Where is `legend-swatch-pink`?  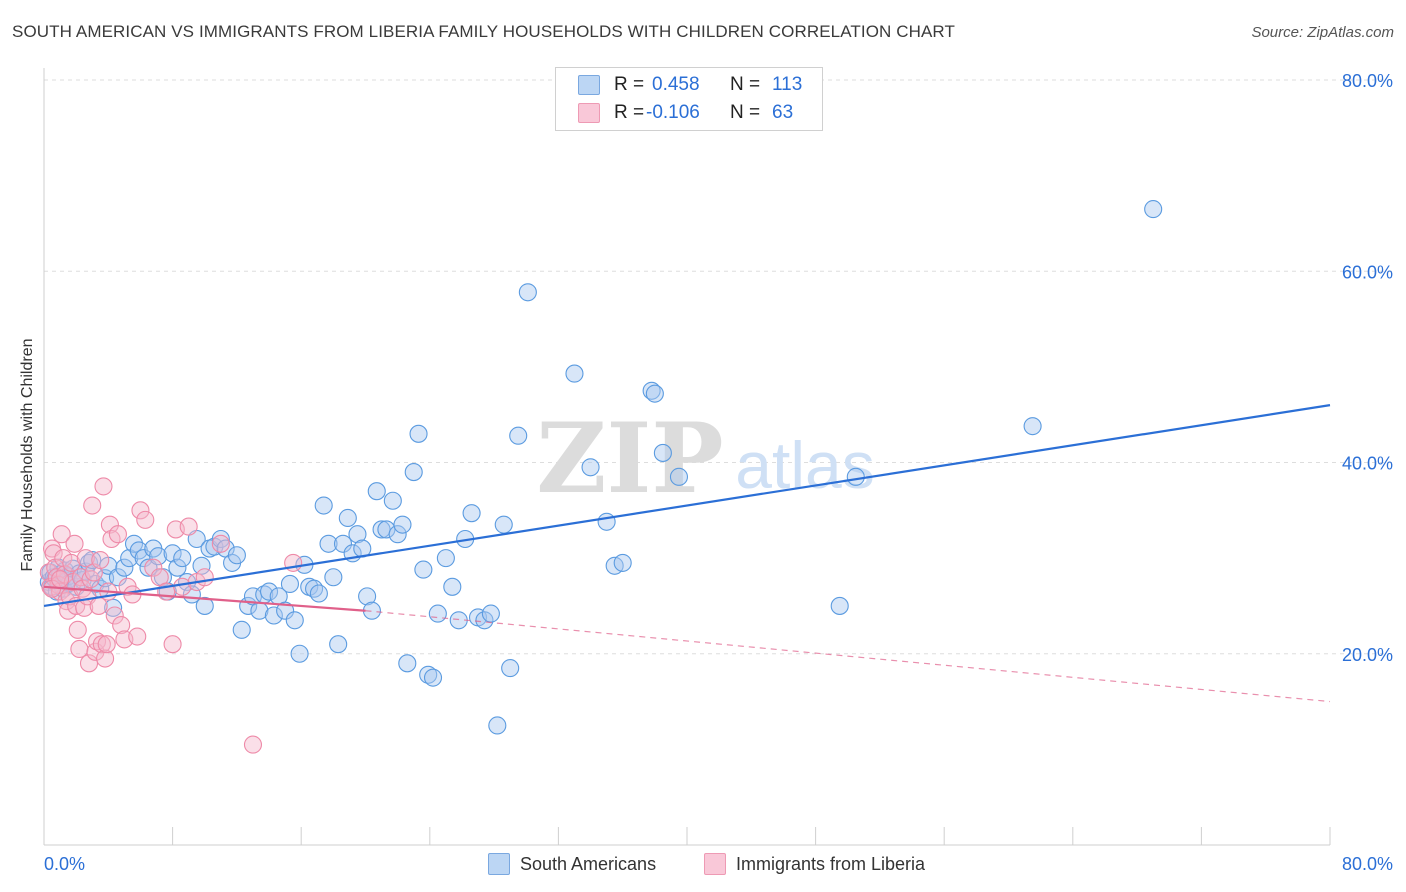 legend-swatch-pink is located at coordinates (589, 113).